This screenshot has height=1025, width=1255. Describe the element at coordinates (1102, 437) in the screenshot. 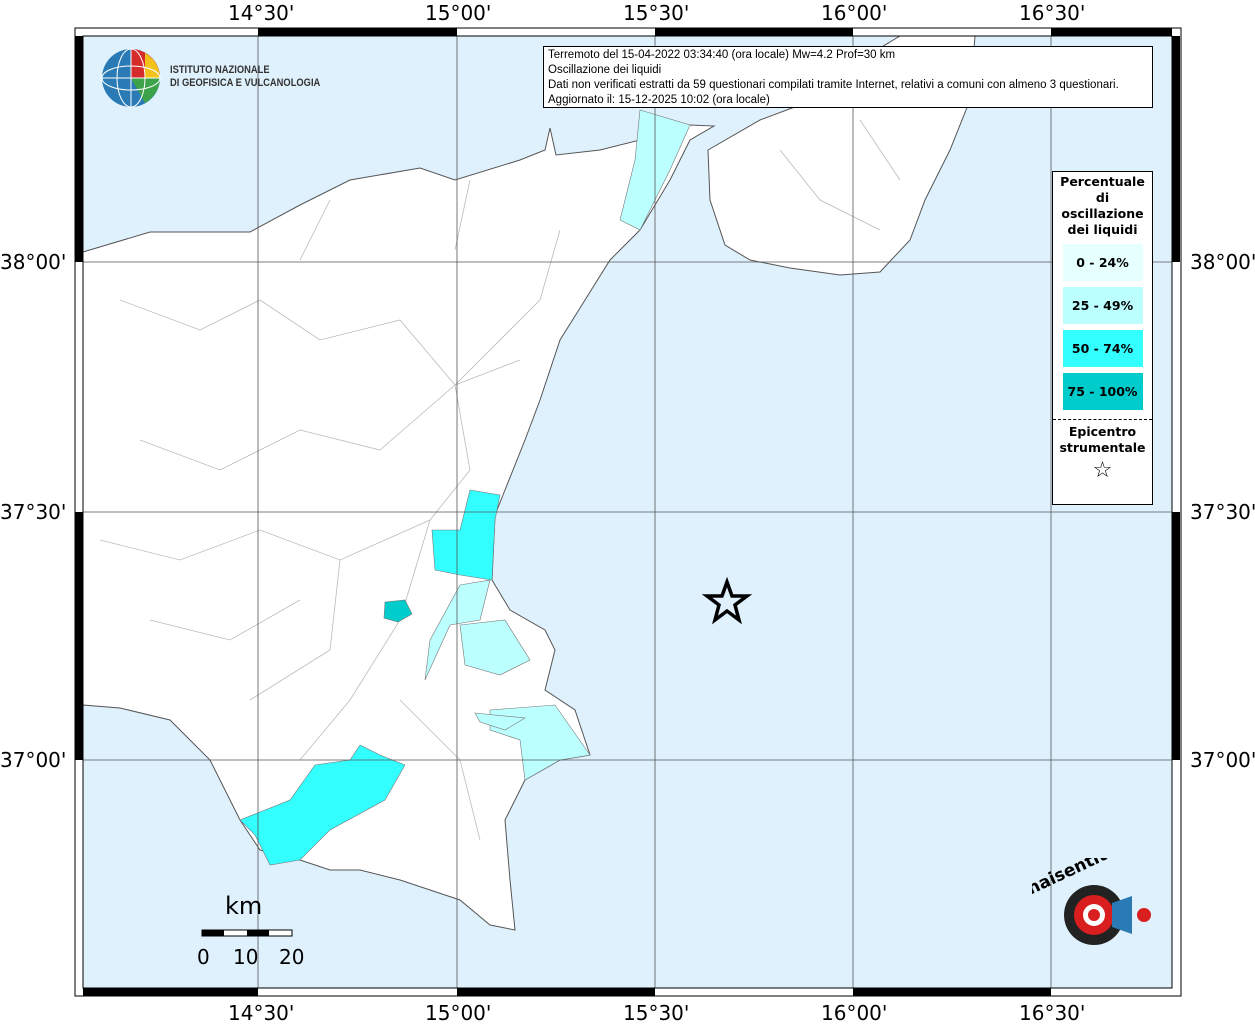

I see `legend-epicenter-label: Epicentro strumentale` at that location.